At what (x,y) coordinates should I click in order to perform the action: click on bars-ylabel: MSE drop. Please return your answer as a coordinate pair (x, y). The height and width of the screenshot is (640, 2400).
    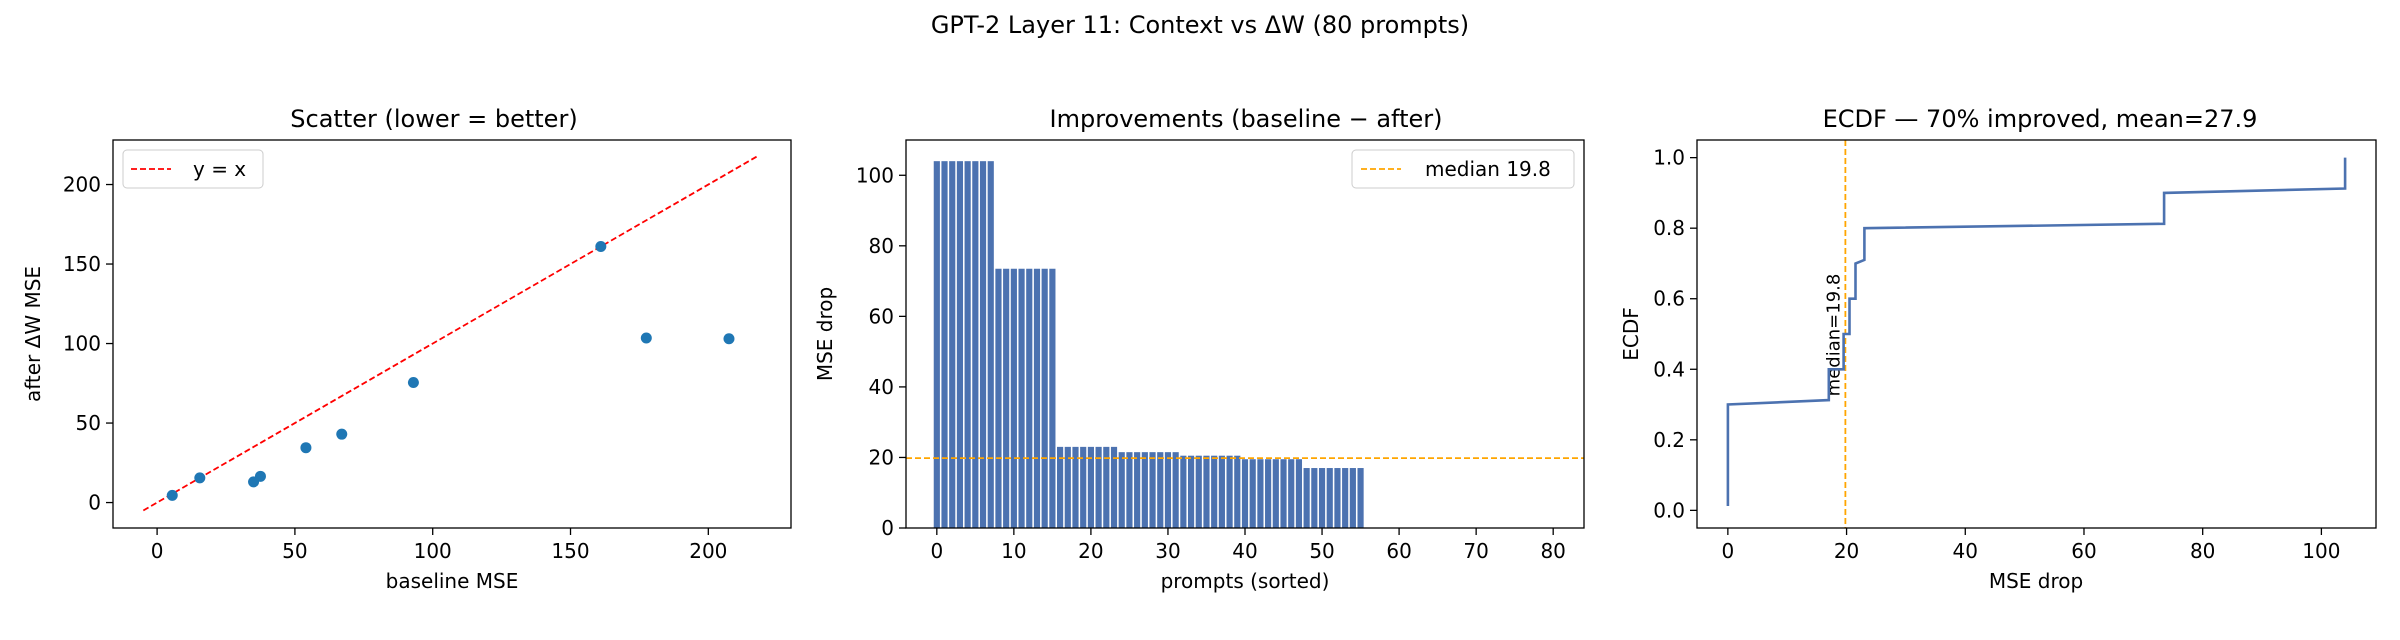
    Looking at the image, I should click on (825, 334).